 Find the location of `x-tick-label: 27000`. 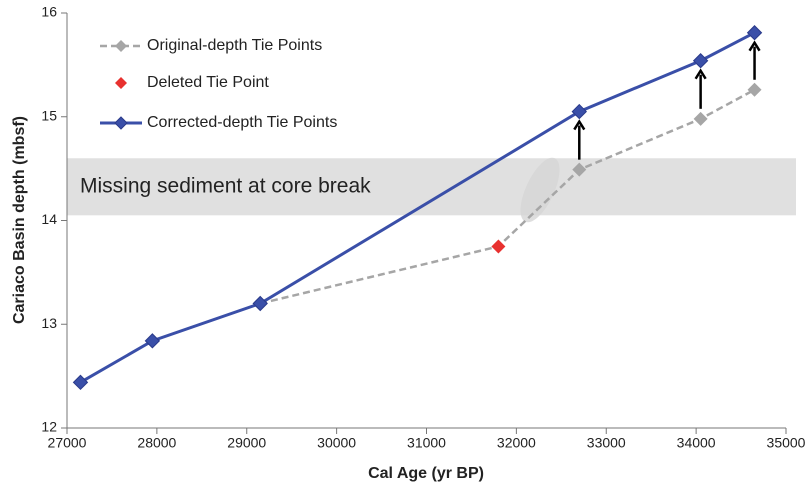

x-tick-label: 27000 is located at coordinates (67, 443).